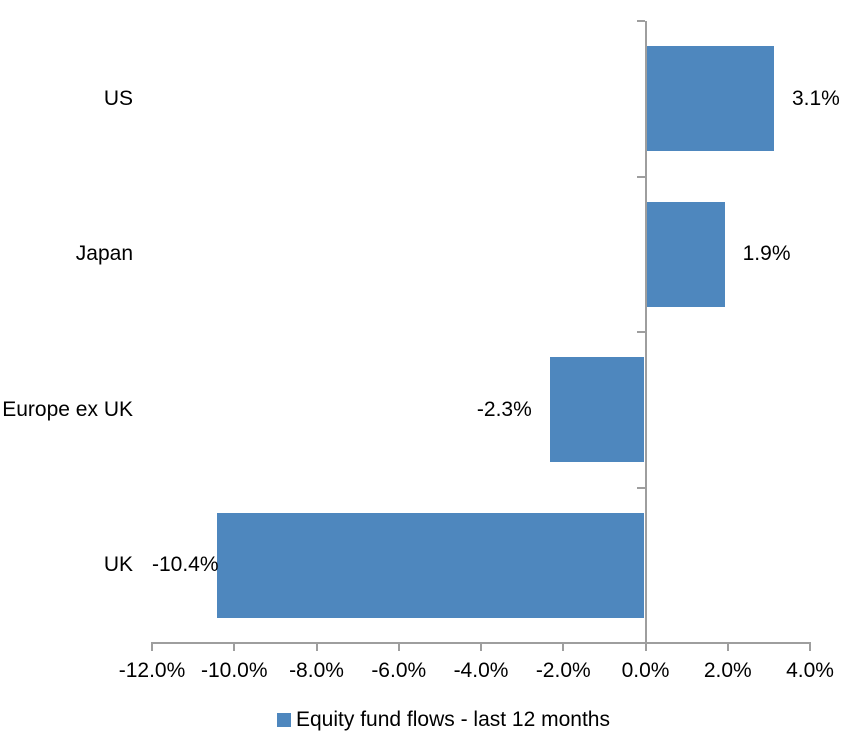 This screenshot has height=747, width=852. What do you see at coordinates (399, 670) in the screenshot?
I see `x-tick-label: -6.0%` at bounding box center [399, 670].